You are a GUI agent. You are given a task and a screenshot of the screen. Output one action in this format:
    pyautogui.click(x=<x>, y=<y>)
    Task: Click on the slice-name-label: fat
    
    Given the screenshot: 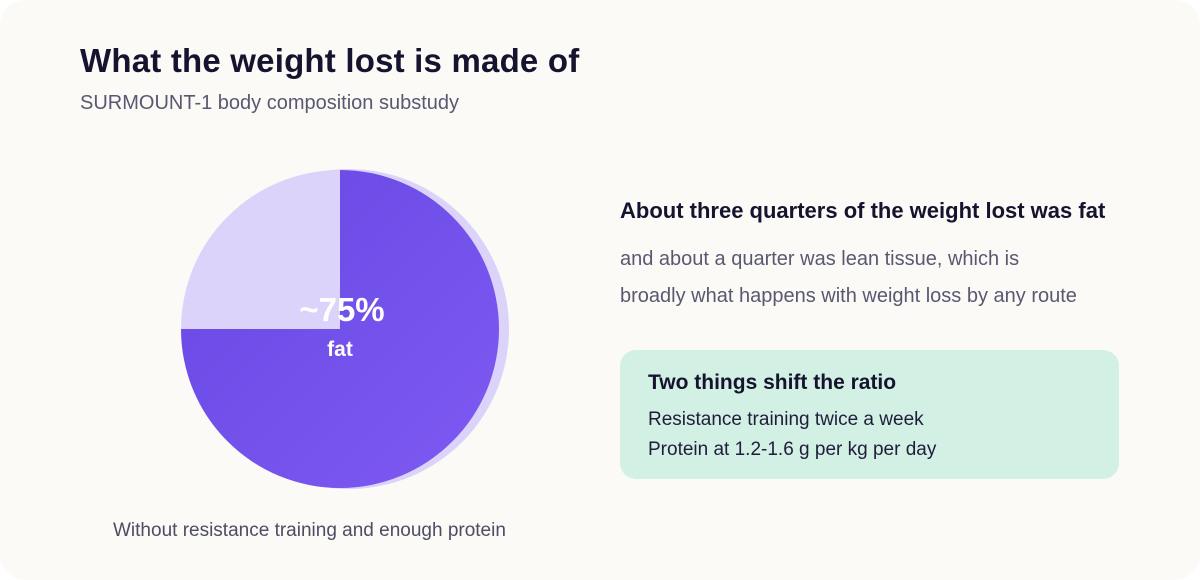 What is the action you would take?
    pyautogui.click(x=340, y=349)
    